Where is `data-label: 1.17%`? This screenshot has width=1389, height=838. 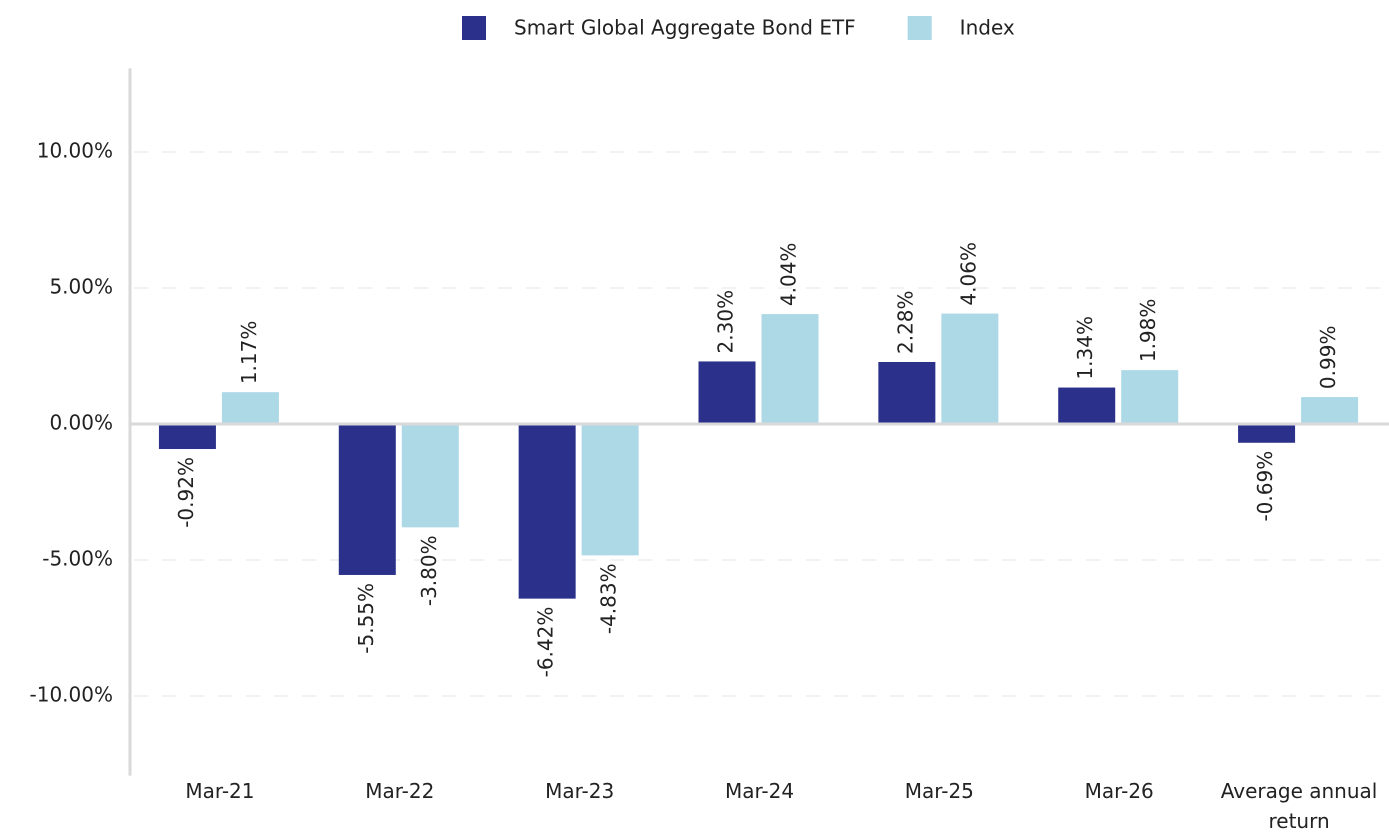
data-label: 1.17% is located at coordinates (249, 353).